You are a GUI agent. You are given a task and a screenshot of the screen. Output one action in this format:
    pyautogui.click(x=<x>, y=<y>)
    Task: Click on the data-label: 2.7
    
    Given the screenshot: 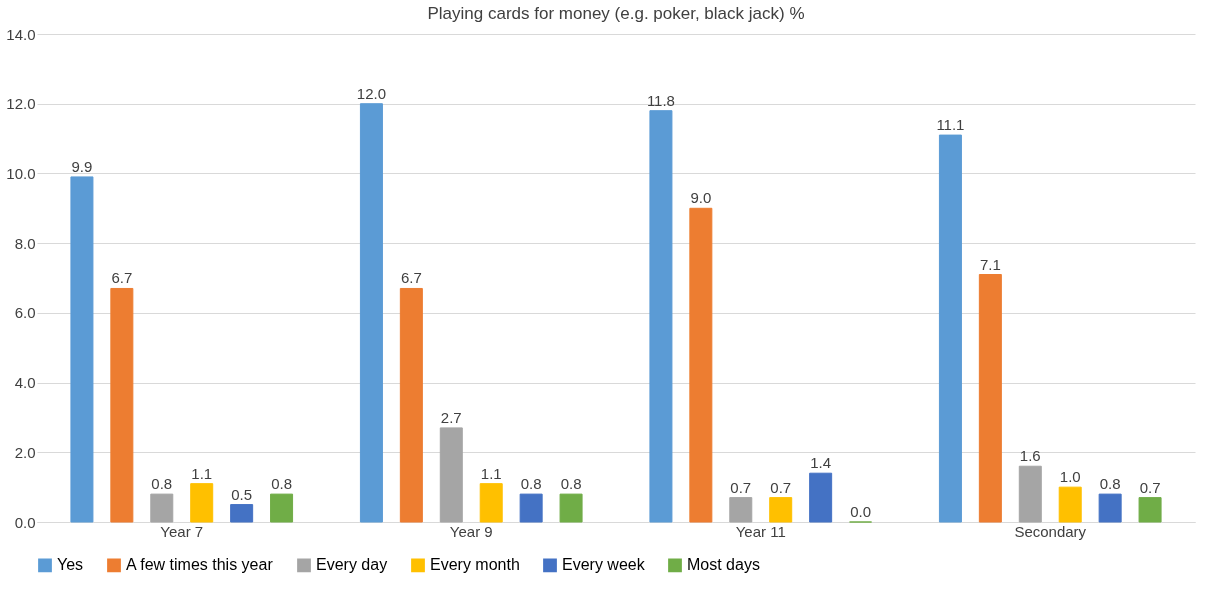 What is the action you would take?
    pyautogui.click(x=451, y=417)
    